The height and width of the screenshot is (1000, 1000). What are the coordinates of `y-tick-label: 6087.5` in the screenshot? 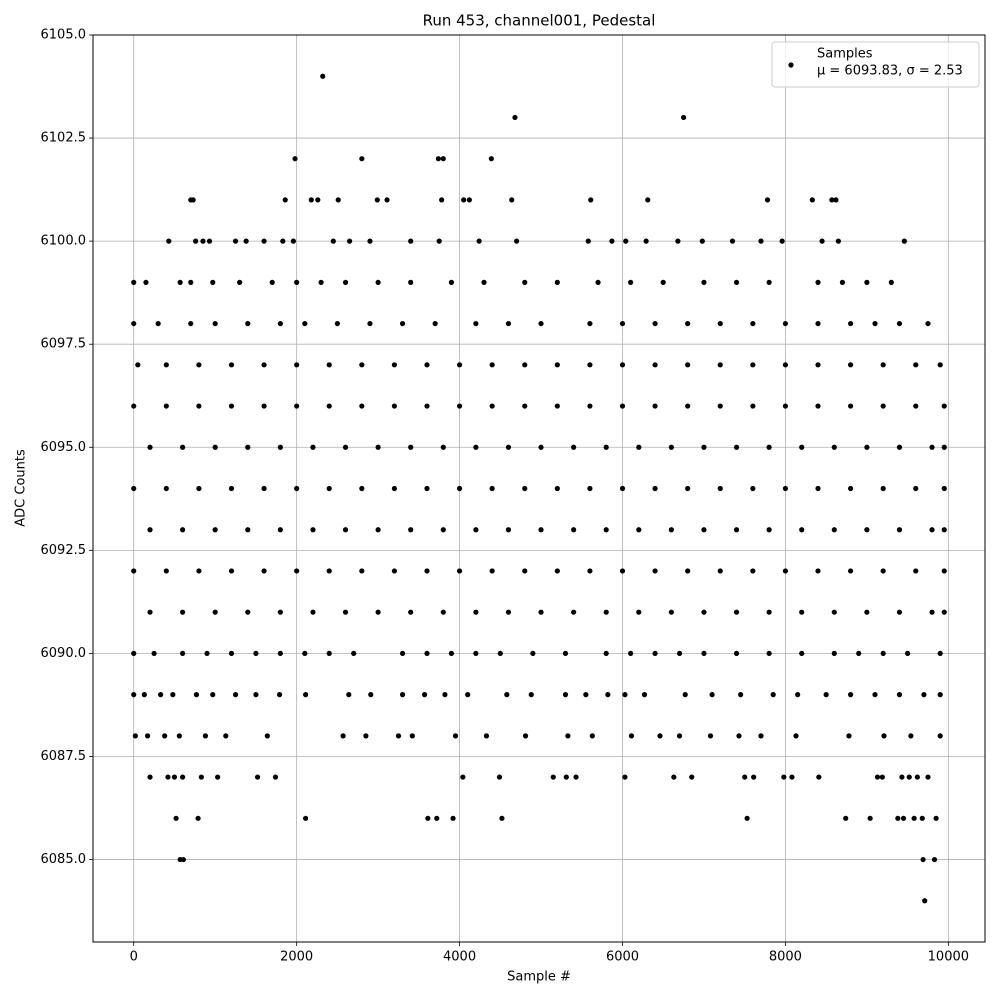 It's located at (64, 756).